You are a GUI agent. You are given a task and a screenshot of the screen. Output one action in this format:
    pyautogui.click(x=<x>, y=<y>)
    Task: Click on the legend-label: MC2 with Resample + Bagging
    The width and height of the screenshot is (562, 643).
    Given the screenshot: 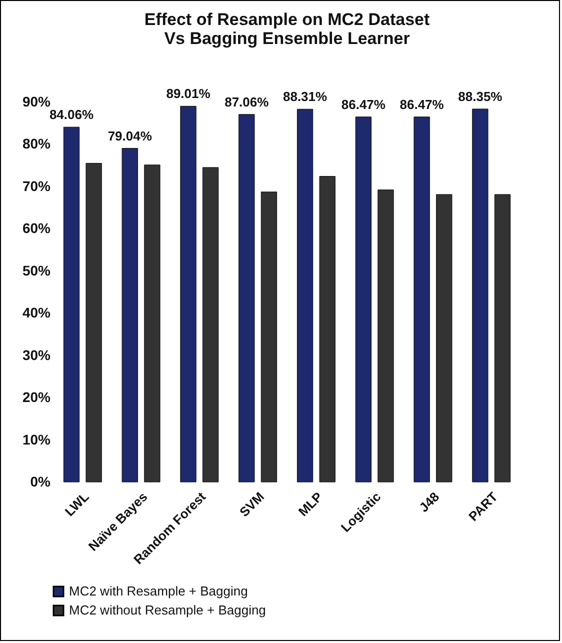 What is the action you would take?
    pyautogui.click(x=158, y=591)
    